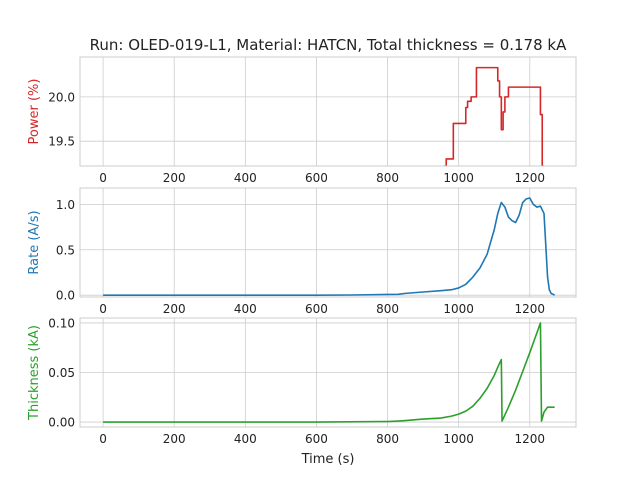 This screenshot has width=640, height=480. Describe the element at coordinates (61, 373) in the screenshot. I see `thickness-y-tick-label: 0.05` at that location.